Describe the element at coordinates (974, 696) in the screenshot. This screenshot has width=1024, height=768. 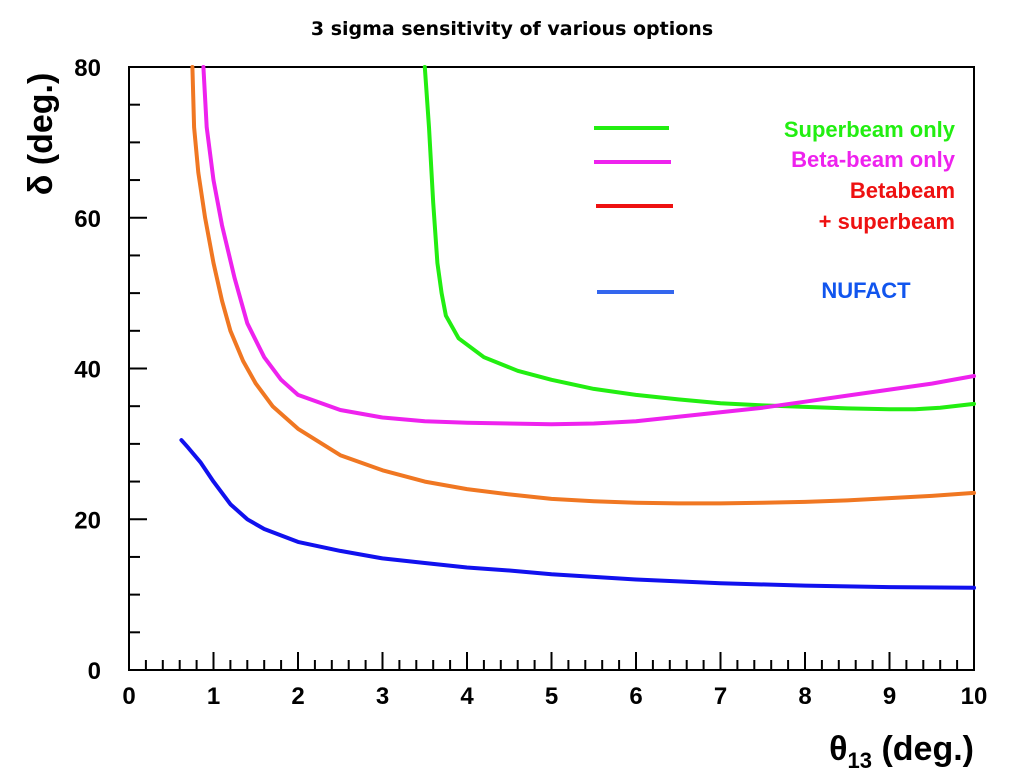
I see `x-tick-label: 10` at that location.